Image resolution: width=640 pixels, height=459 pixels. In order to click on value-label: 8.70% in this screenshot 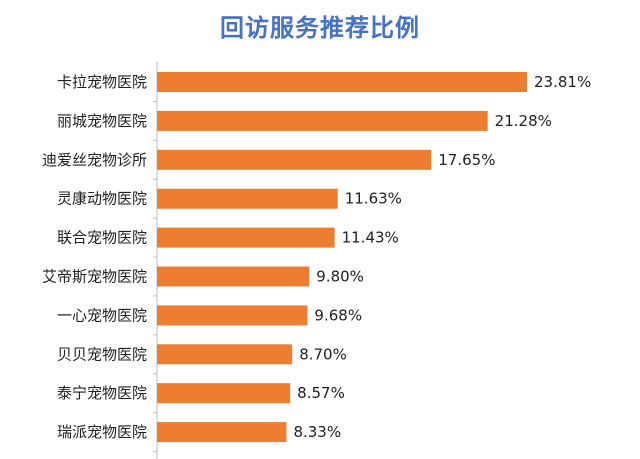, I will do `click(323, 354)`.